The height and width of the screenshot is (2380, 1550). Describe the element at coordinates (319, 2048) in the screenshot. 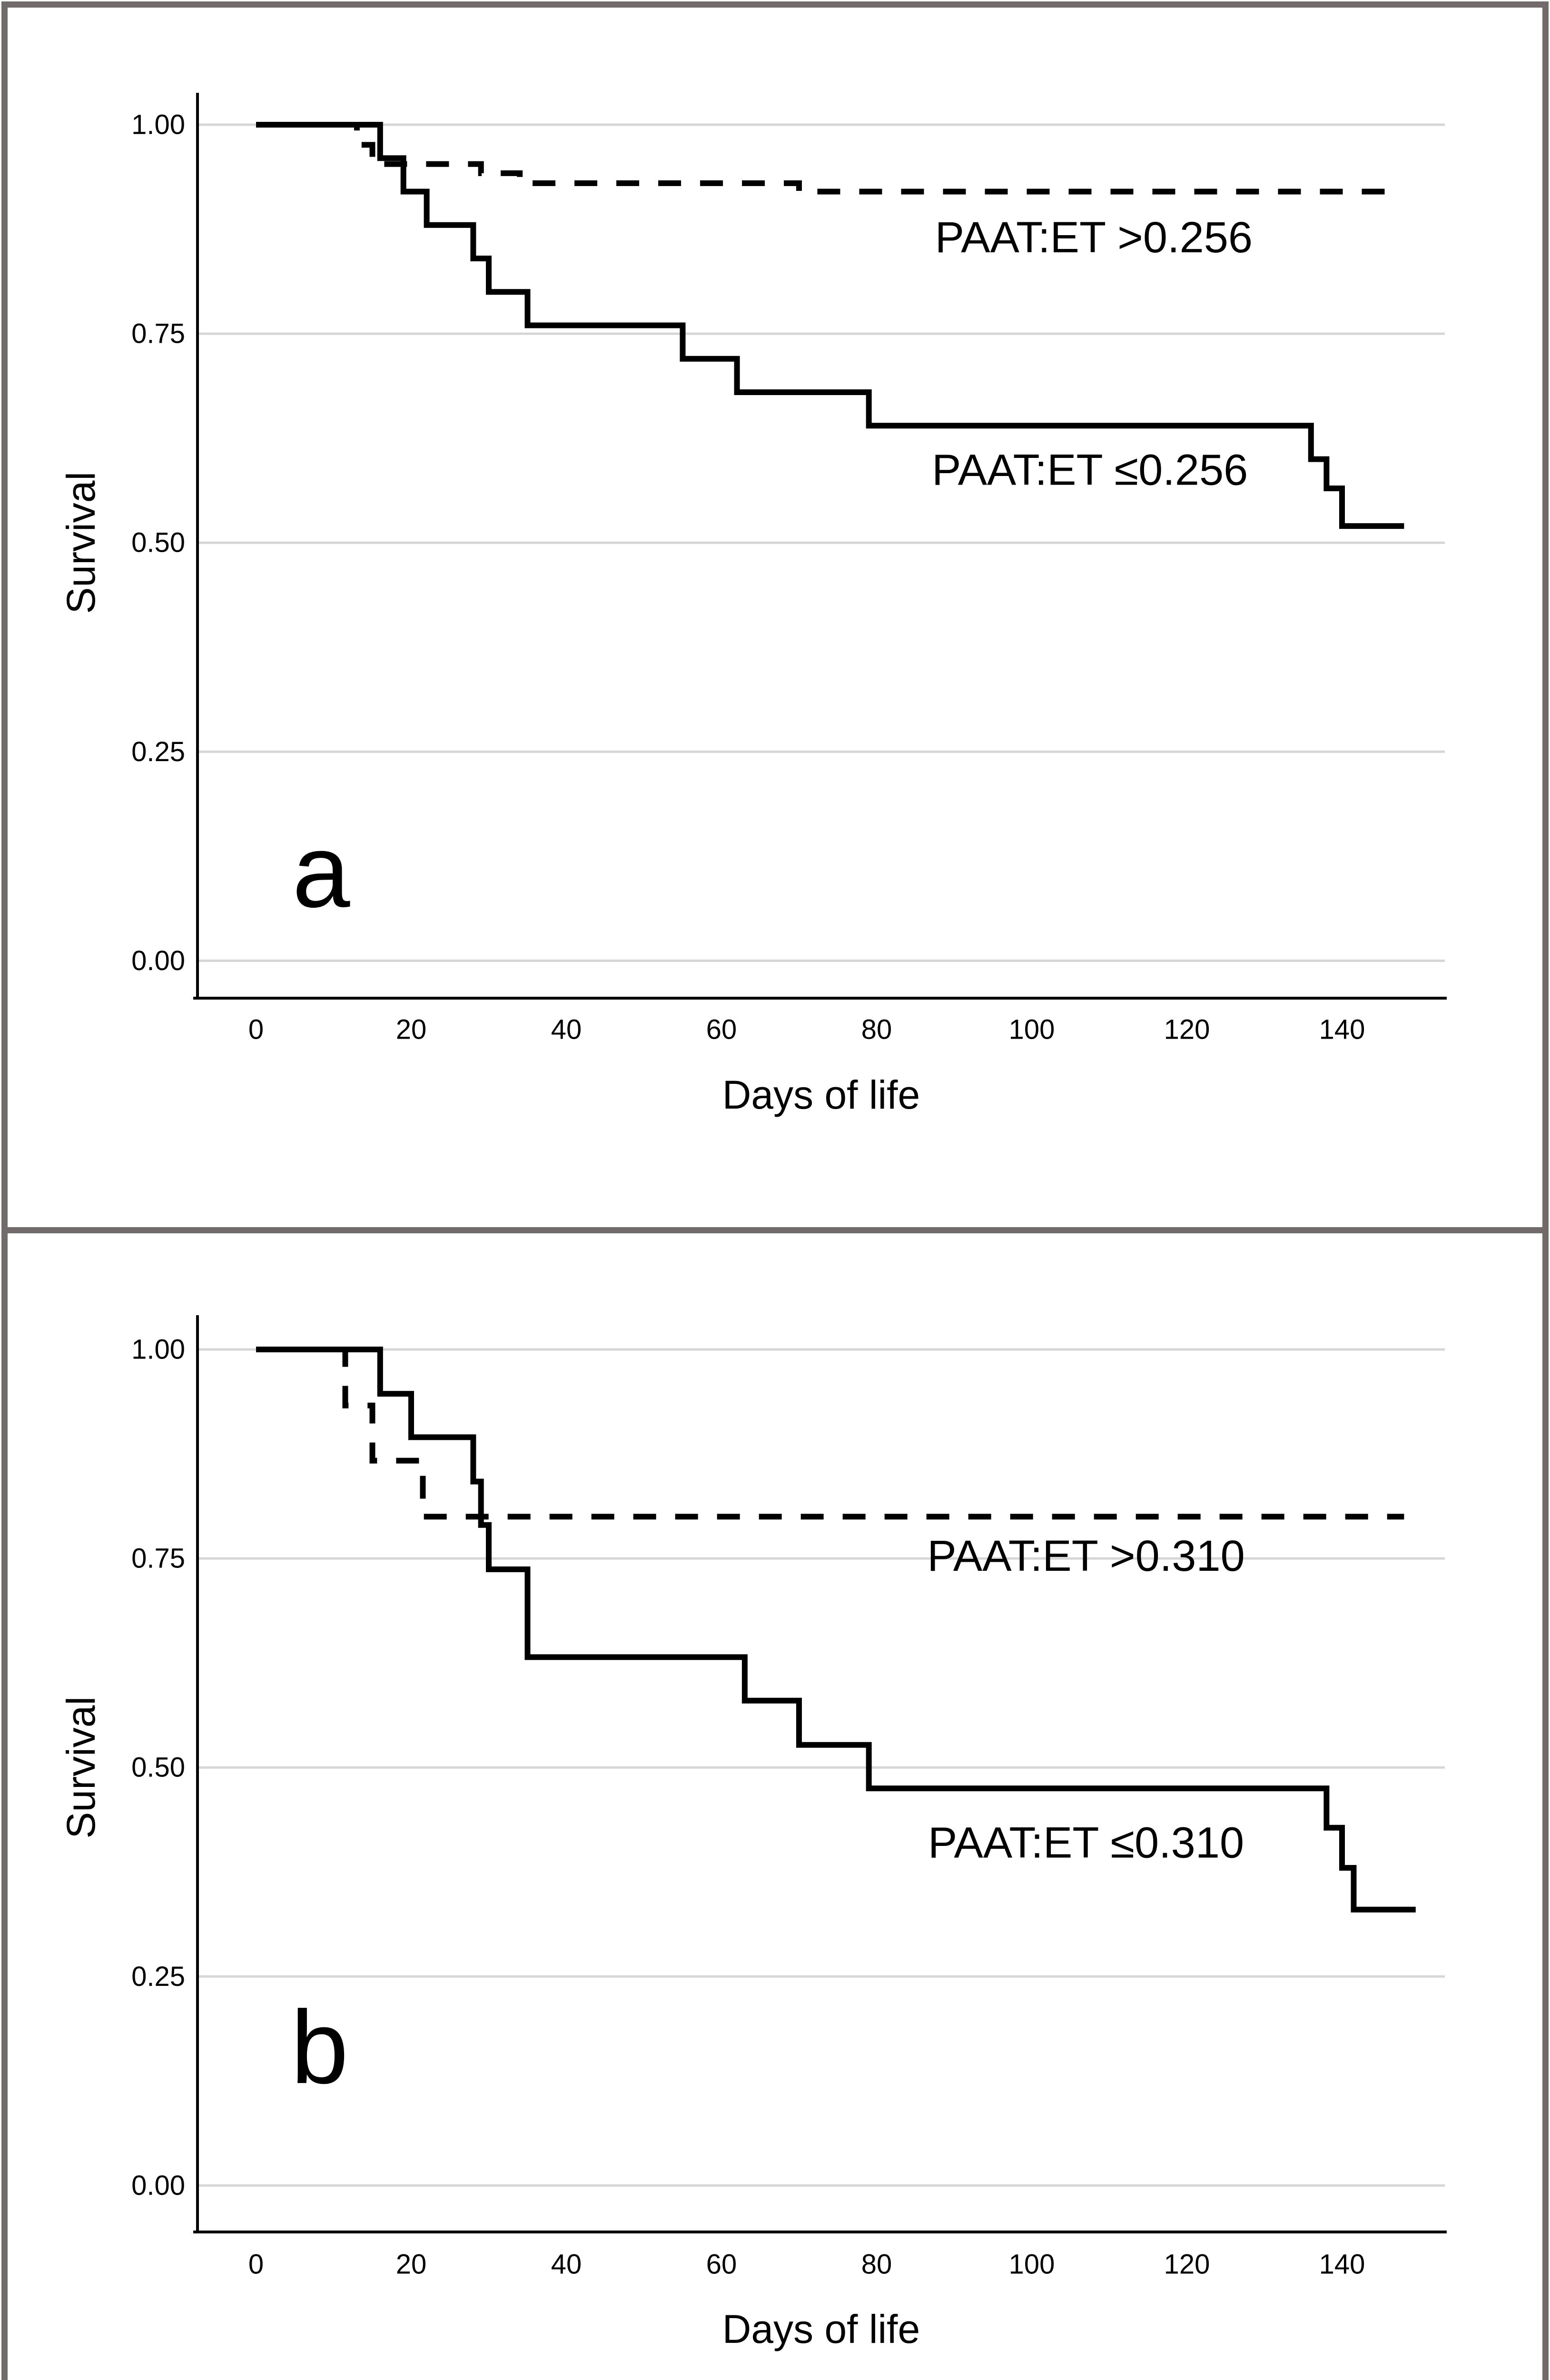

I see `panel-letter-b: b` at that location.